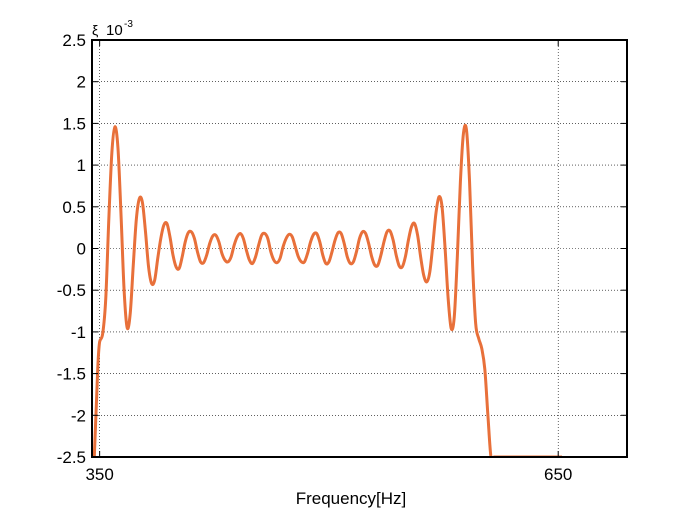  What do you see at coordinates (71, 457) in the screenshot?
I see `y-tick-label: -2.5` at bounding box center [71, 457].